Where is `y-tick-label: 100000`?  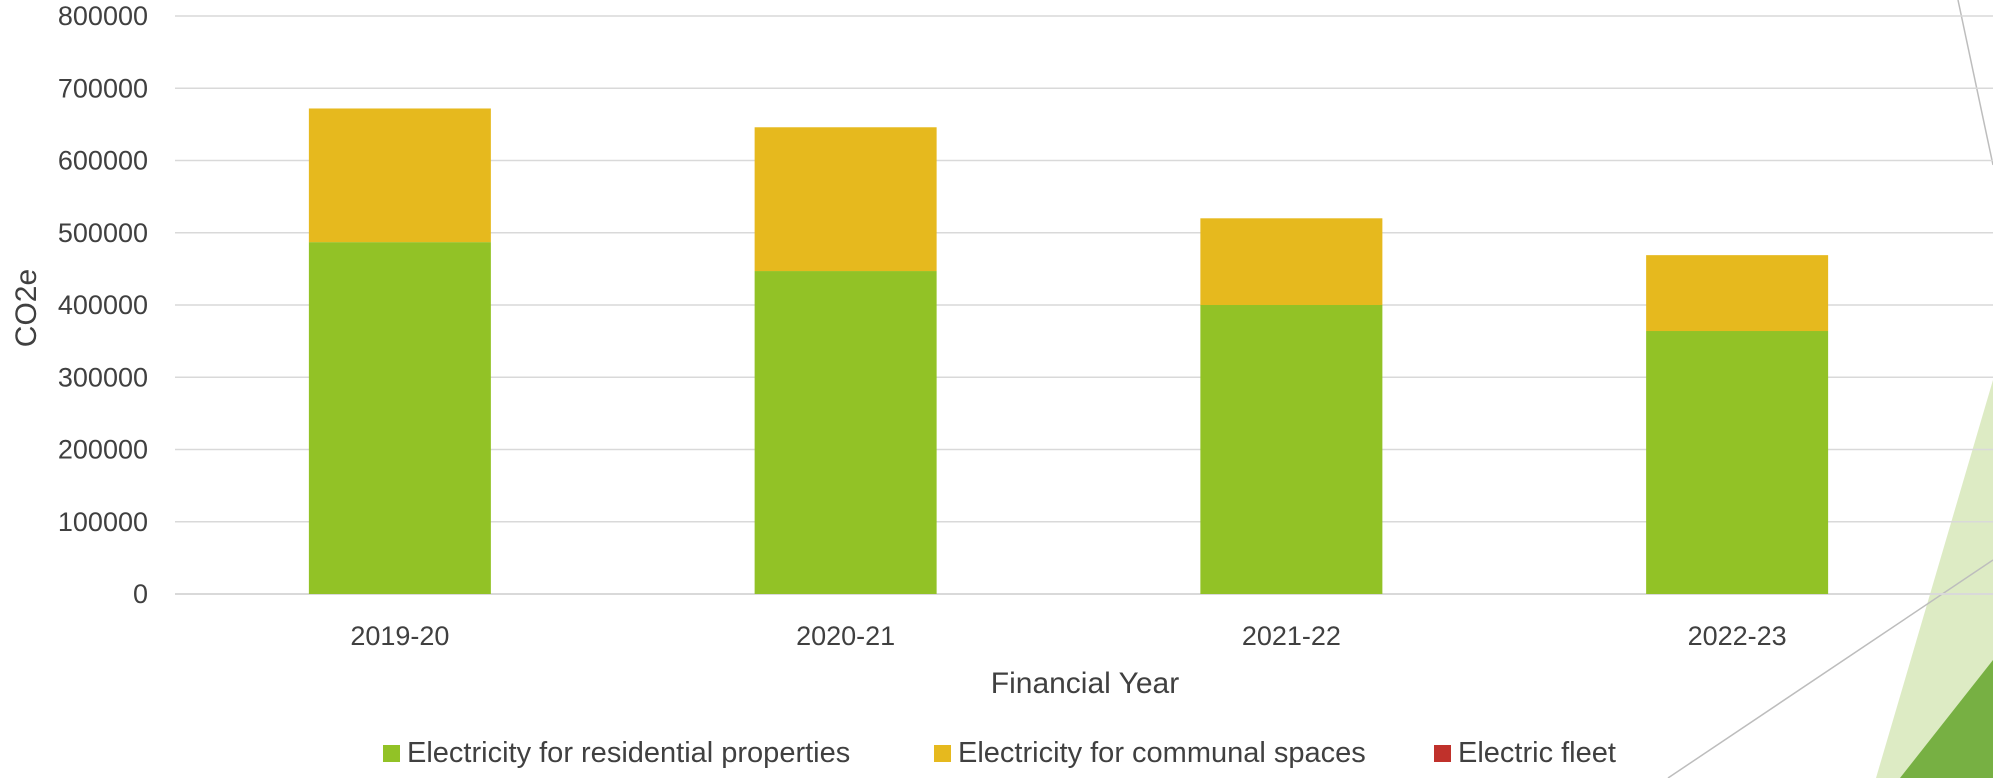
y-tick-label: 100000 is located at coordinates (103, 522).